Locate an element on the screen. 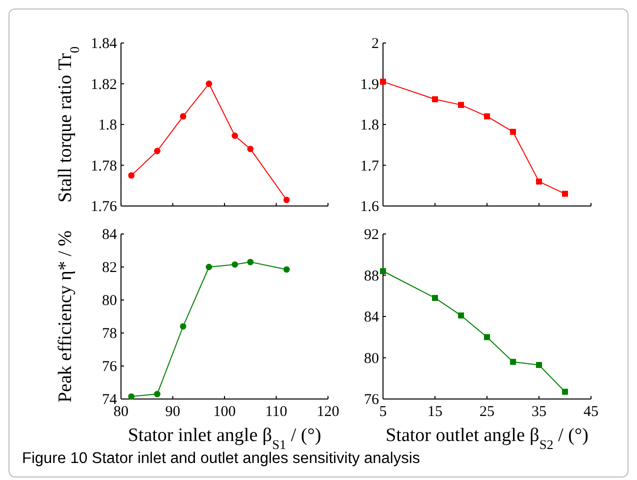  y-tick-label: 1.9 is located at coordinates (369, 84).